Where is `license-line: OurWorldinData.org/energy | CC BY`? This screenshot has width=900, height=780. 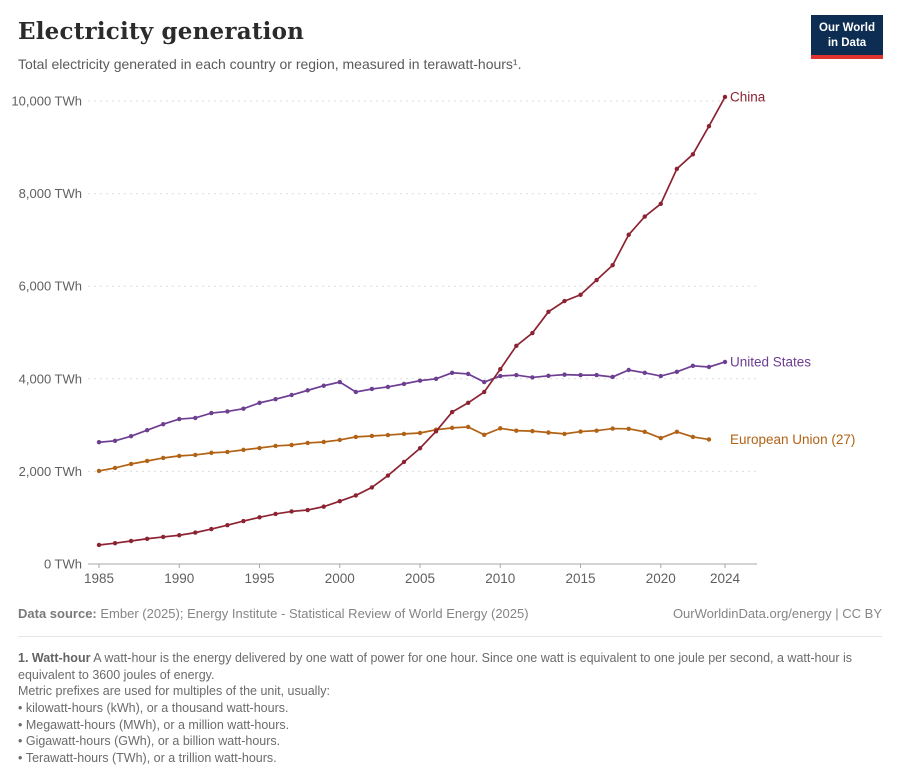
license-line: OurWorldinData.org/energy | CC BY is located at coordinates (777, 613).